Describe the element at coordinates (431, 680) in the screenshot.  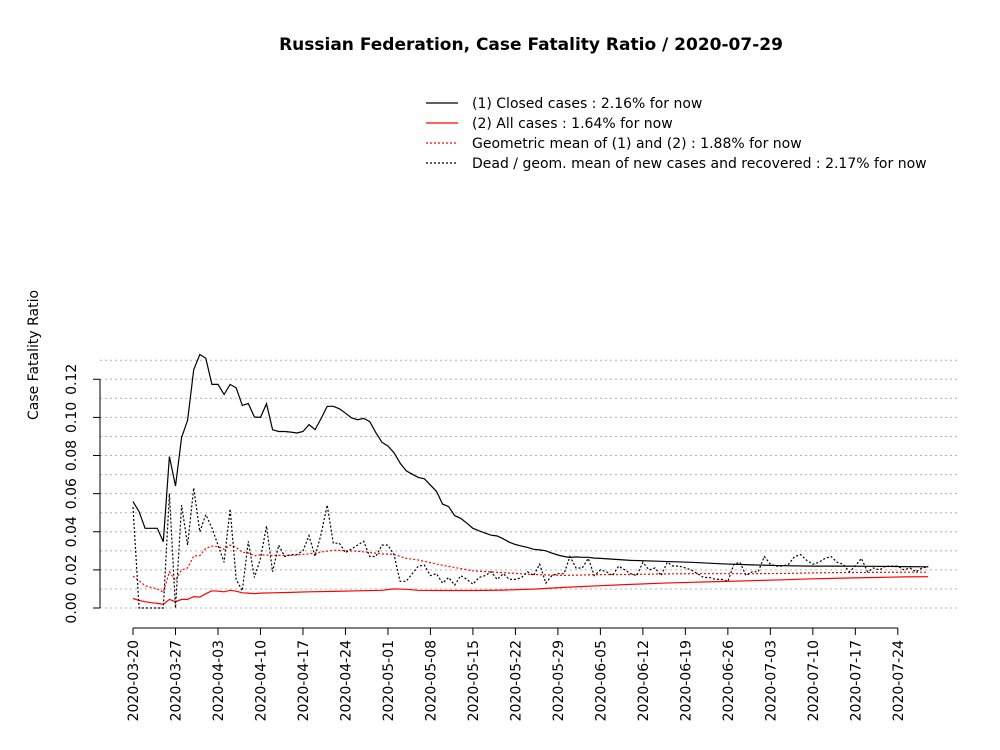
I see `x-tick-label: 2020-05-08` at that location.